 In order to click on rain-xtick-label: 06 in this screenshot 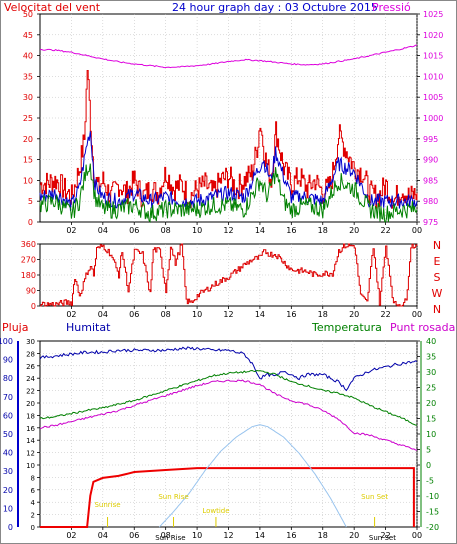, I will do `click(134, 535)`.